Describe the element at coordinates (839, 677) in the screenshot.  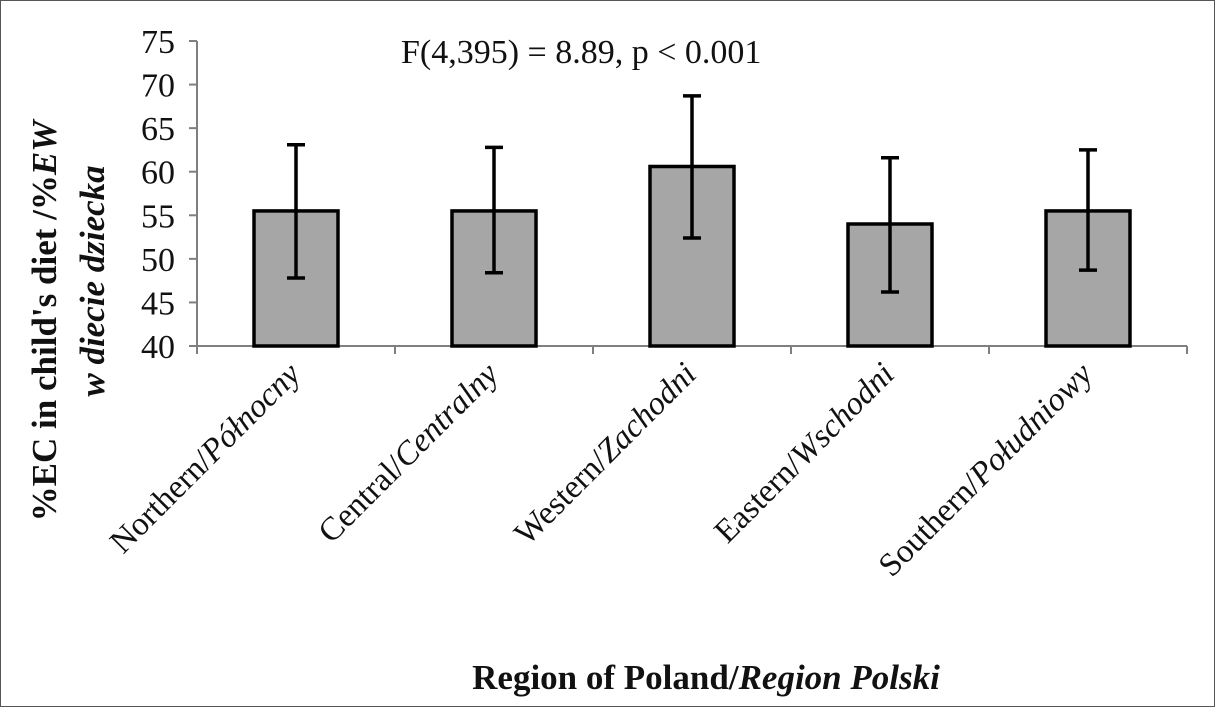
I see `x-axis-title-italic: Region Polski` at that location.